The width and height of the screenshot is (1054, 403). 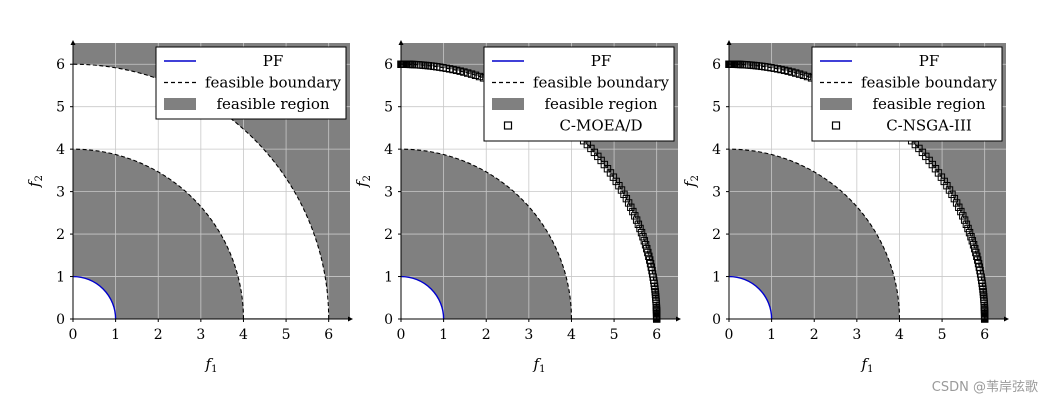 What do you see at coordinates (73, 335) in the screenshot?
I see `x-tick-label: 0` at bounding box center [73, 335].